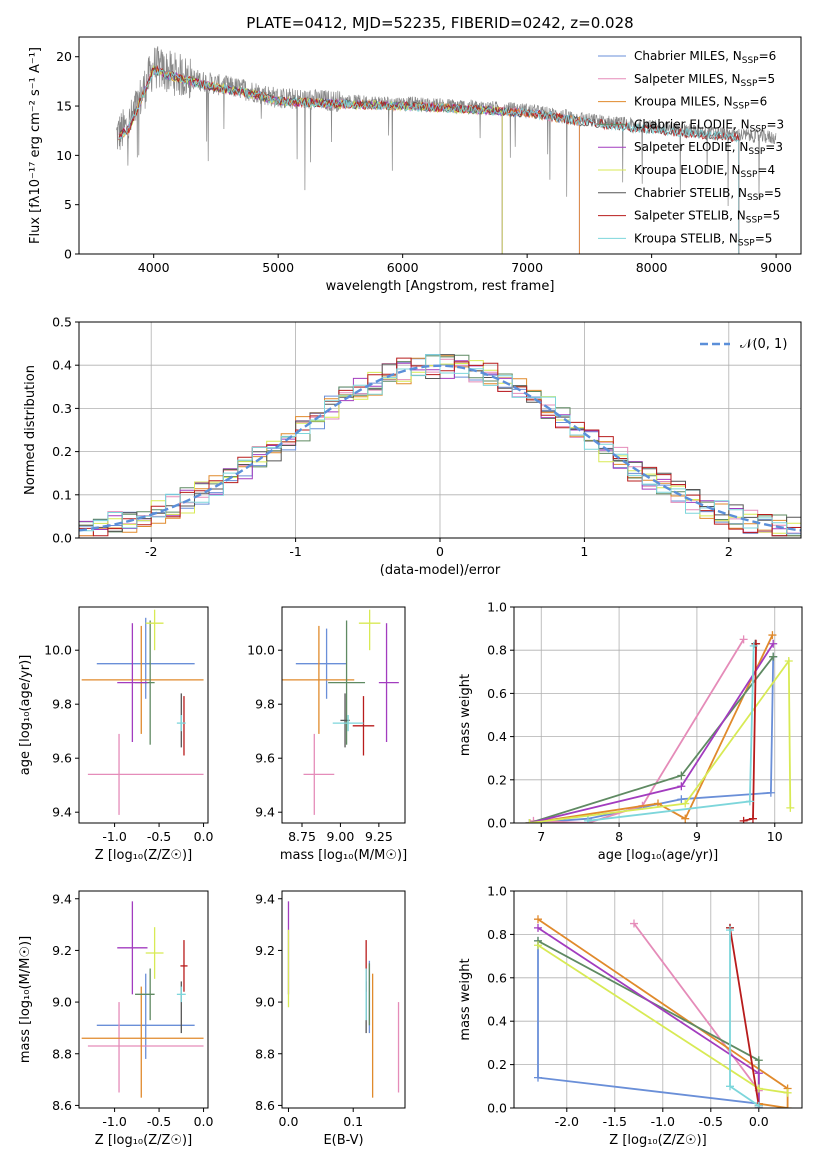 This screenshot has width=819, height=1170. What do you see at coordinates (690, 193) in the screenshot?
I see `legend-label-main: Chabrier STELIB, N` at bounding box center [690, 193].